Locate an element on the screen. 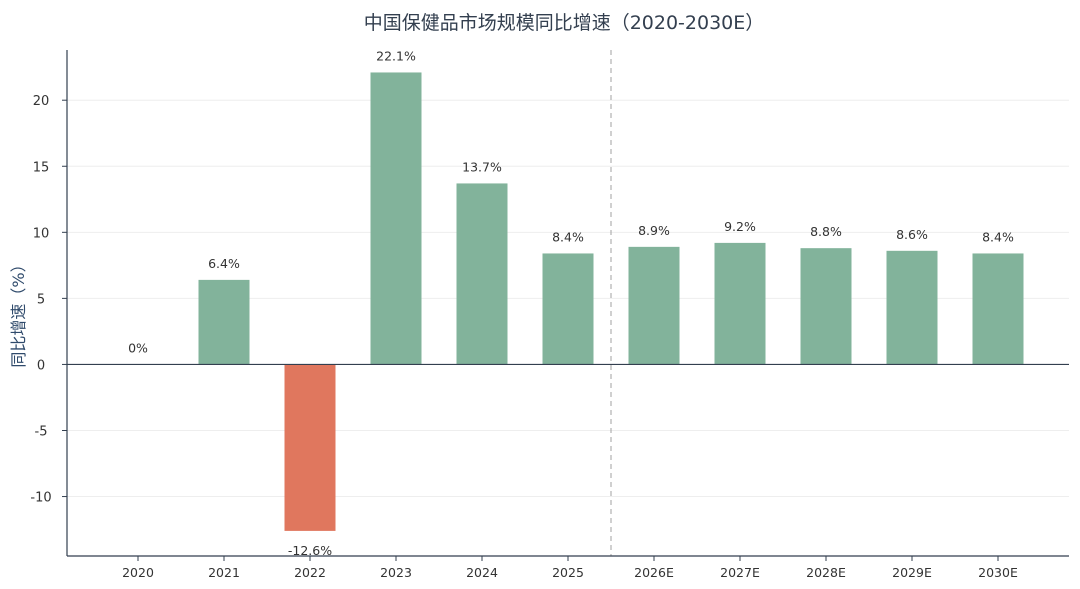 The width and height of the screenshot is (1080, 589). bar-2026E is located at coordinates (654, 305).